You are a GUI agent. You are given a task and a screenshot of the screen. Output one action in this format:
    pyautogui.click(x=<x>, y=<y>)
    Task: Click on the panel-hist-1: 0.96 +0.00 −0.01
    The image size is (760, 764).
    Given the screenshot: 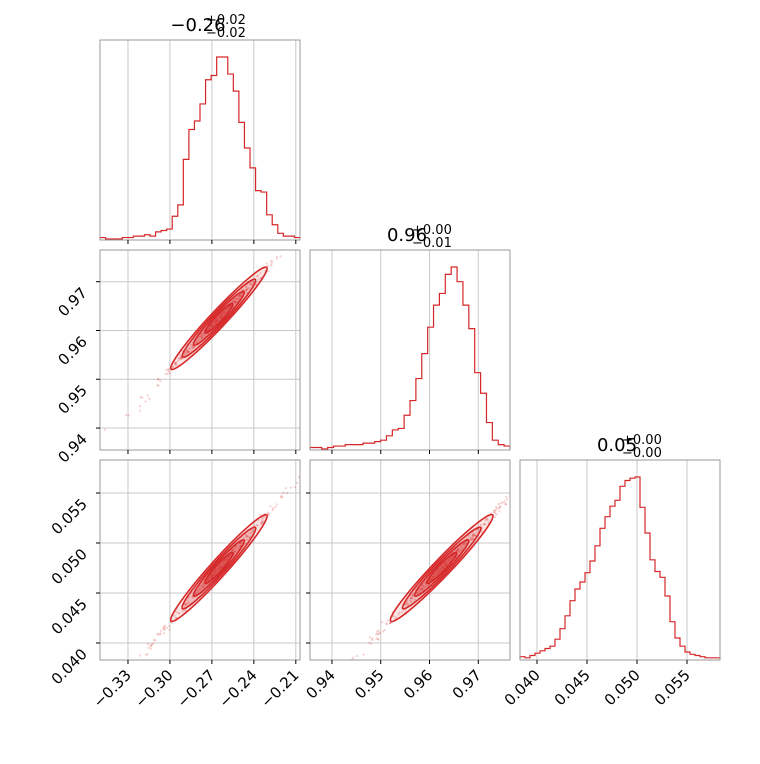 What is the action you would take?
    pyautogui.click(x=410, y=337)
    